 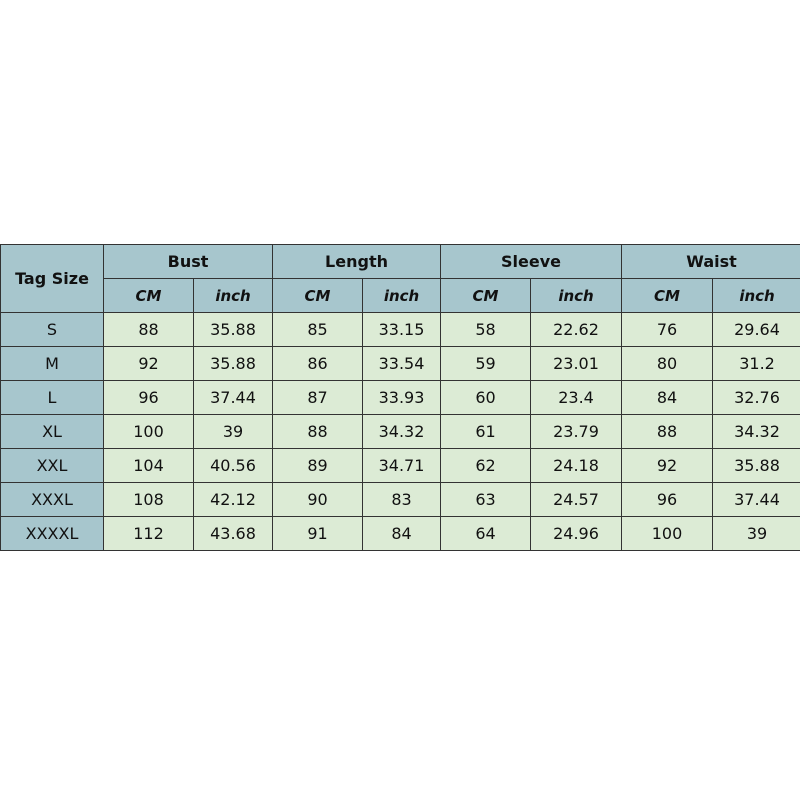 What do you see at coordinates (576, 363) in the screenshot?
I see `measurement-cell: 23.01` at bounding box center [576, 363].